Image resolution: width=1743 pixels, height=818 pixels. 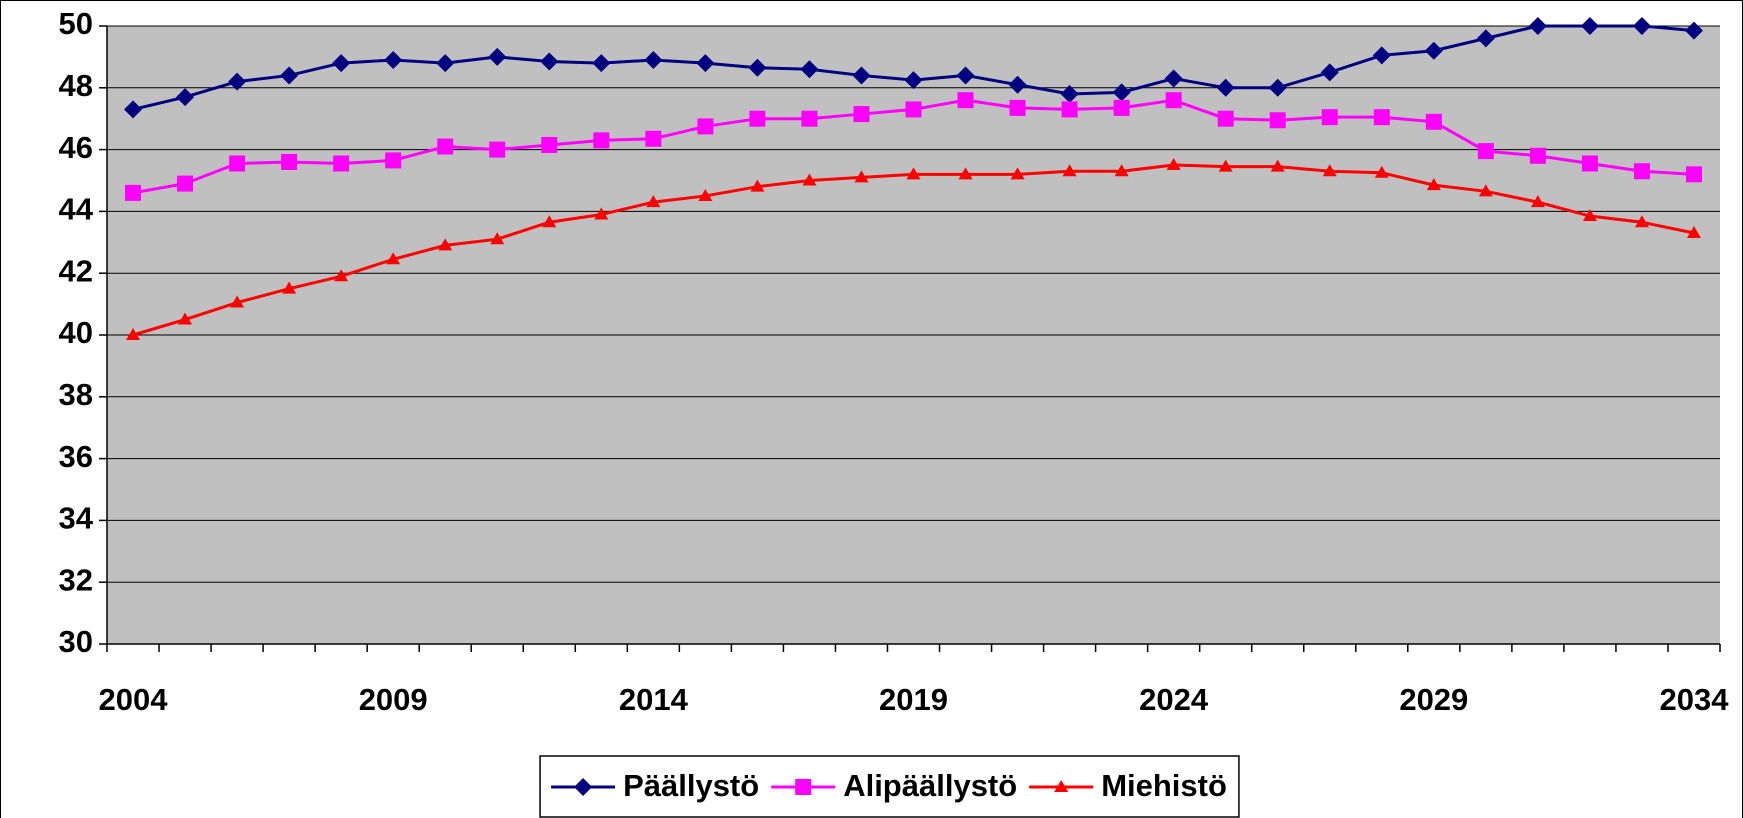 I want to click on legend-label: Päällystö, so click(x=691, y=785).